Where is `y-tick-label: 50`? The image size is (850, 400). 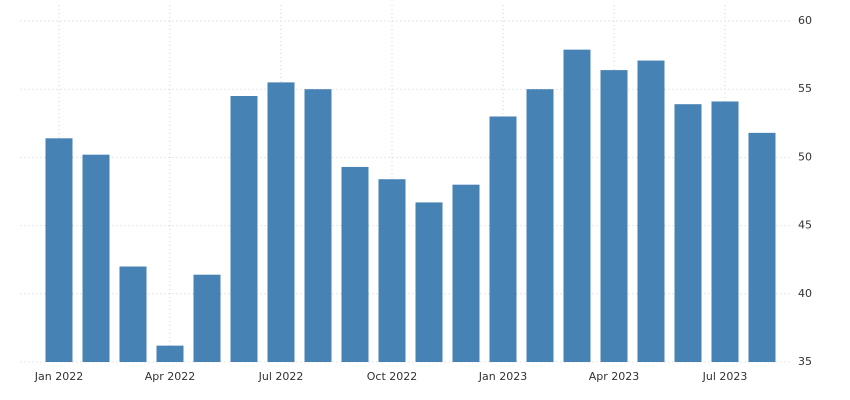
y-tick-label: 50 is located at coordinates (805, 156).